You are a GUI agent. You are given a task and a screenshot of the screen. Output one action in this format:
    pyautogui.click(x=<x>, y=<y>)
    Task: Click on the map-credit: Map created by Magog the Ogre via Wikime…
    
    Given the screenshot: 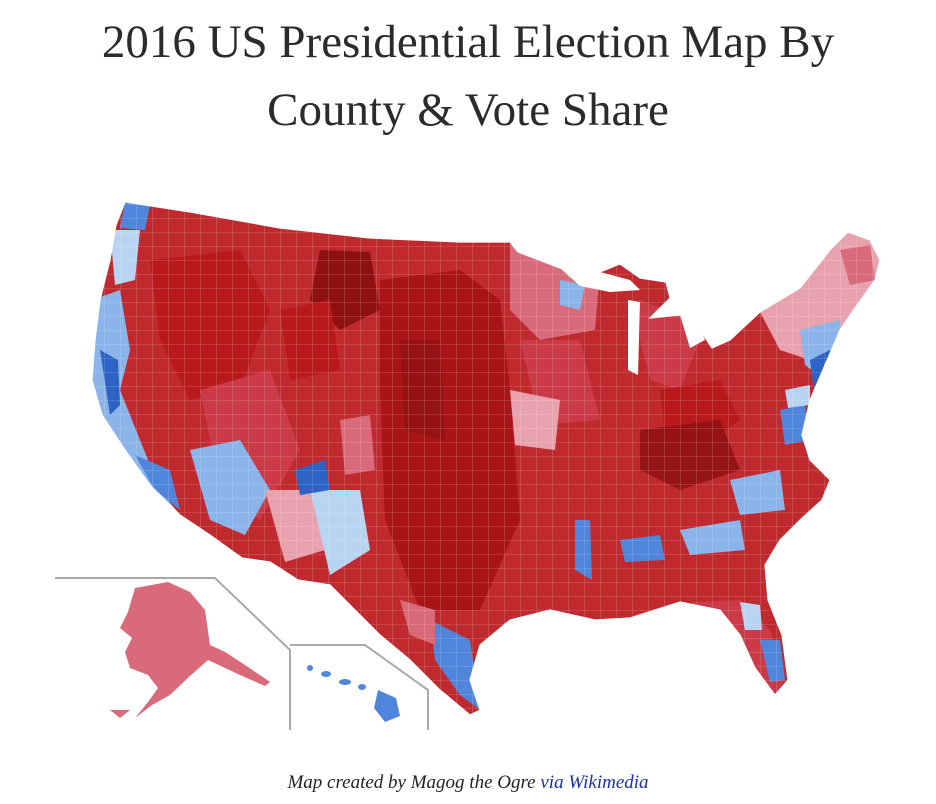 What is the action you would take?
    pyautogui.click(x=468, y=783)
    